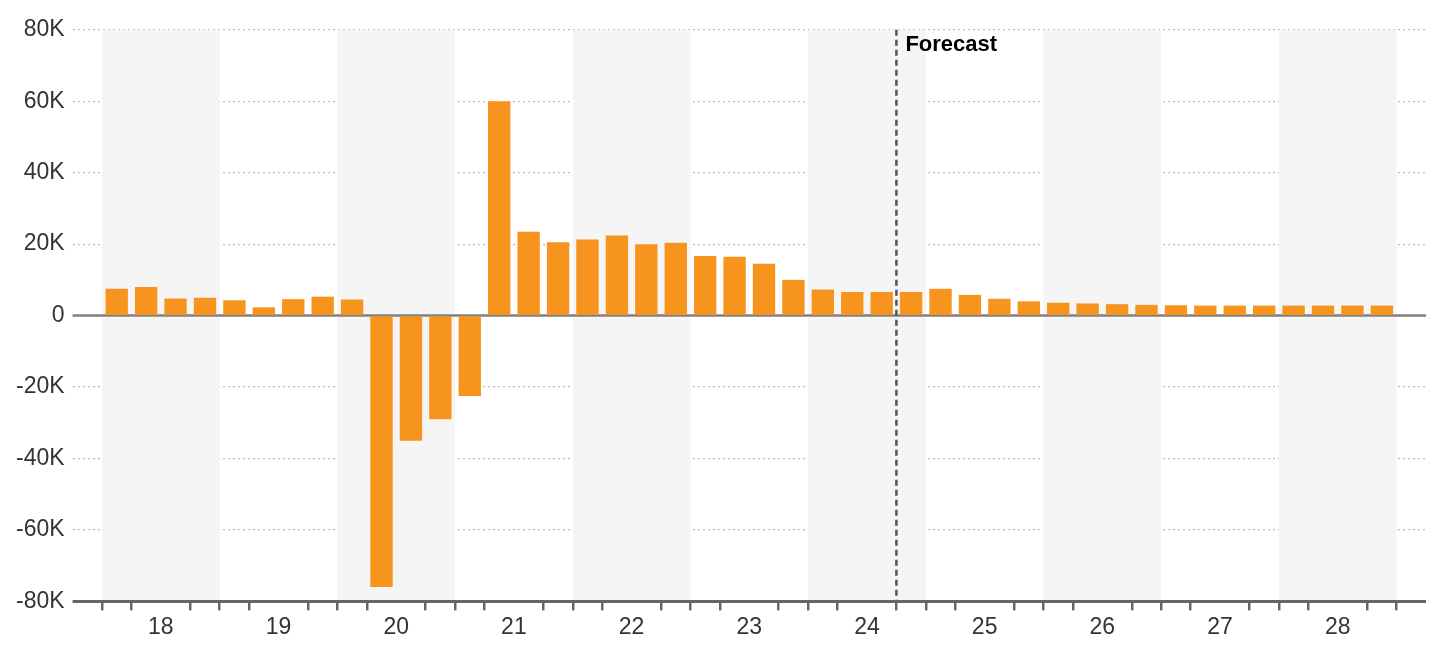  I want to click on y-tick-label: -40K, so click(40, 456).